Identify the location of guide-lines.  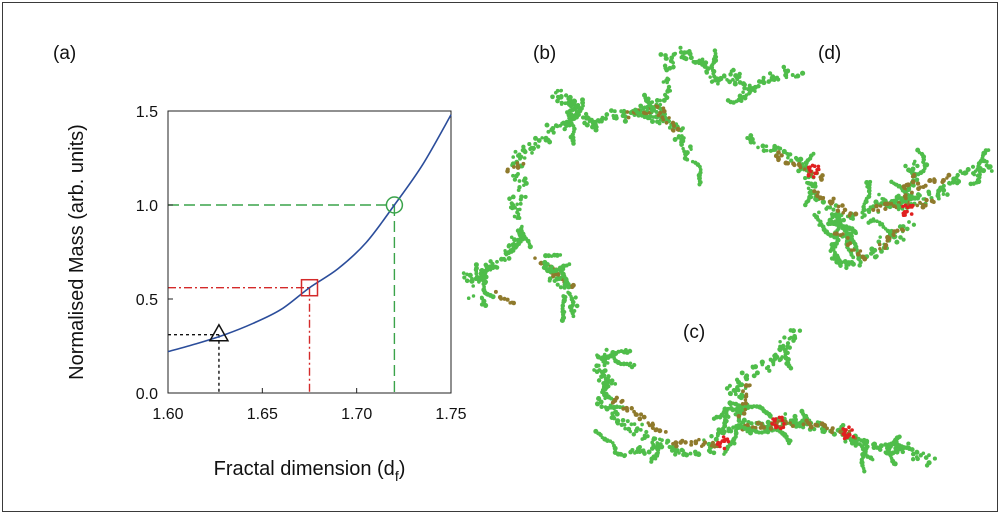
(282, 298).